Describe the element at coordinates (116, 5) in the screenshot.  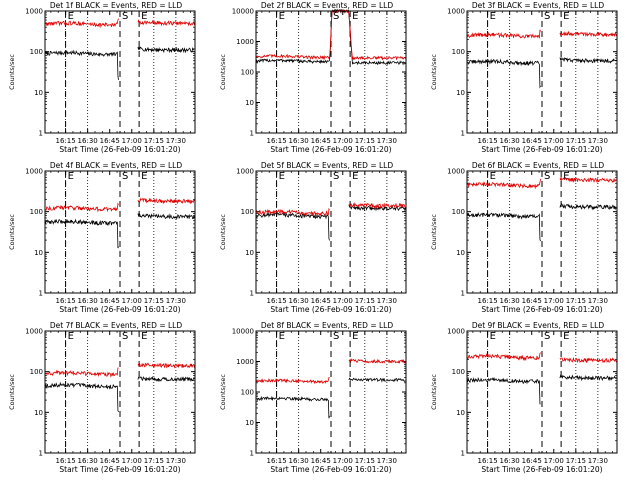
I see `panel-title: Det 1f BLACK = Events, RED = LLD` at that location.